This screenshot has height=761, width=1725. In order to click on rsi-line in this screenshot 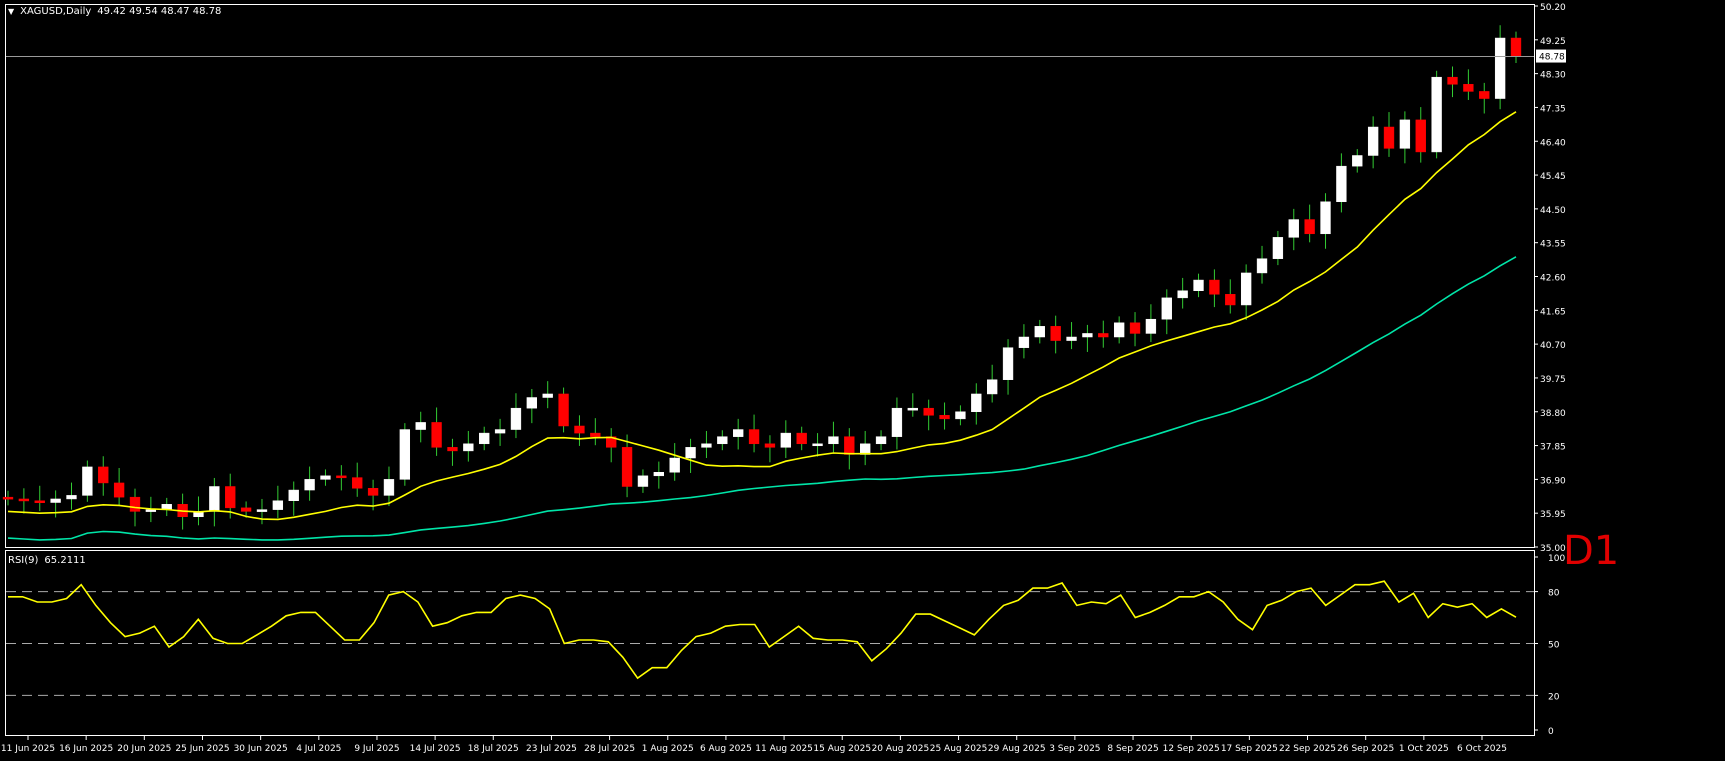, I will do `click(762, 630)`.